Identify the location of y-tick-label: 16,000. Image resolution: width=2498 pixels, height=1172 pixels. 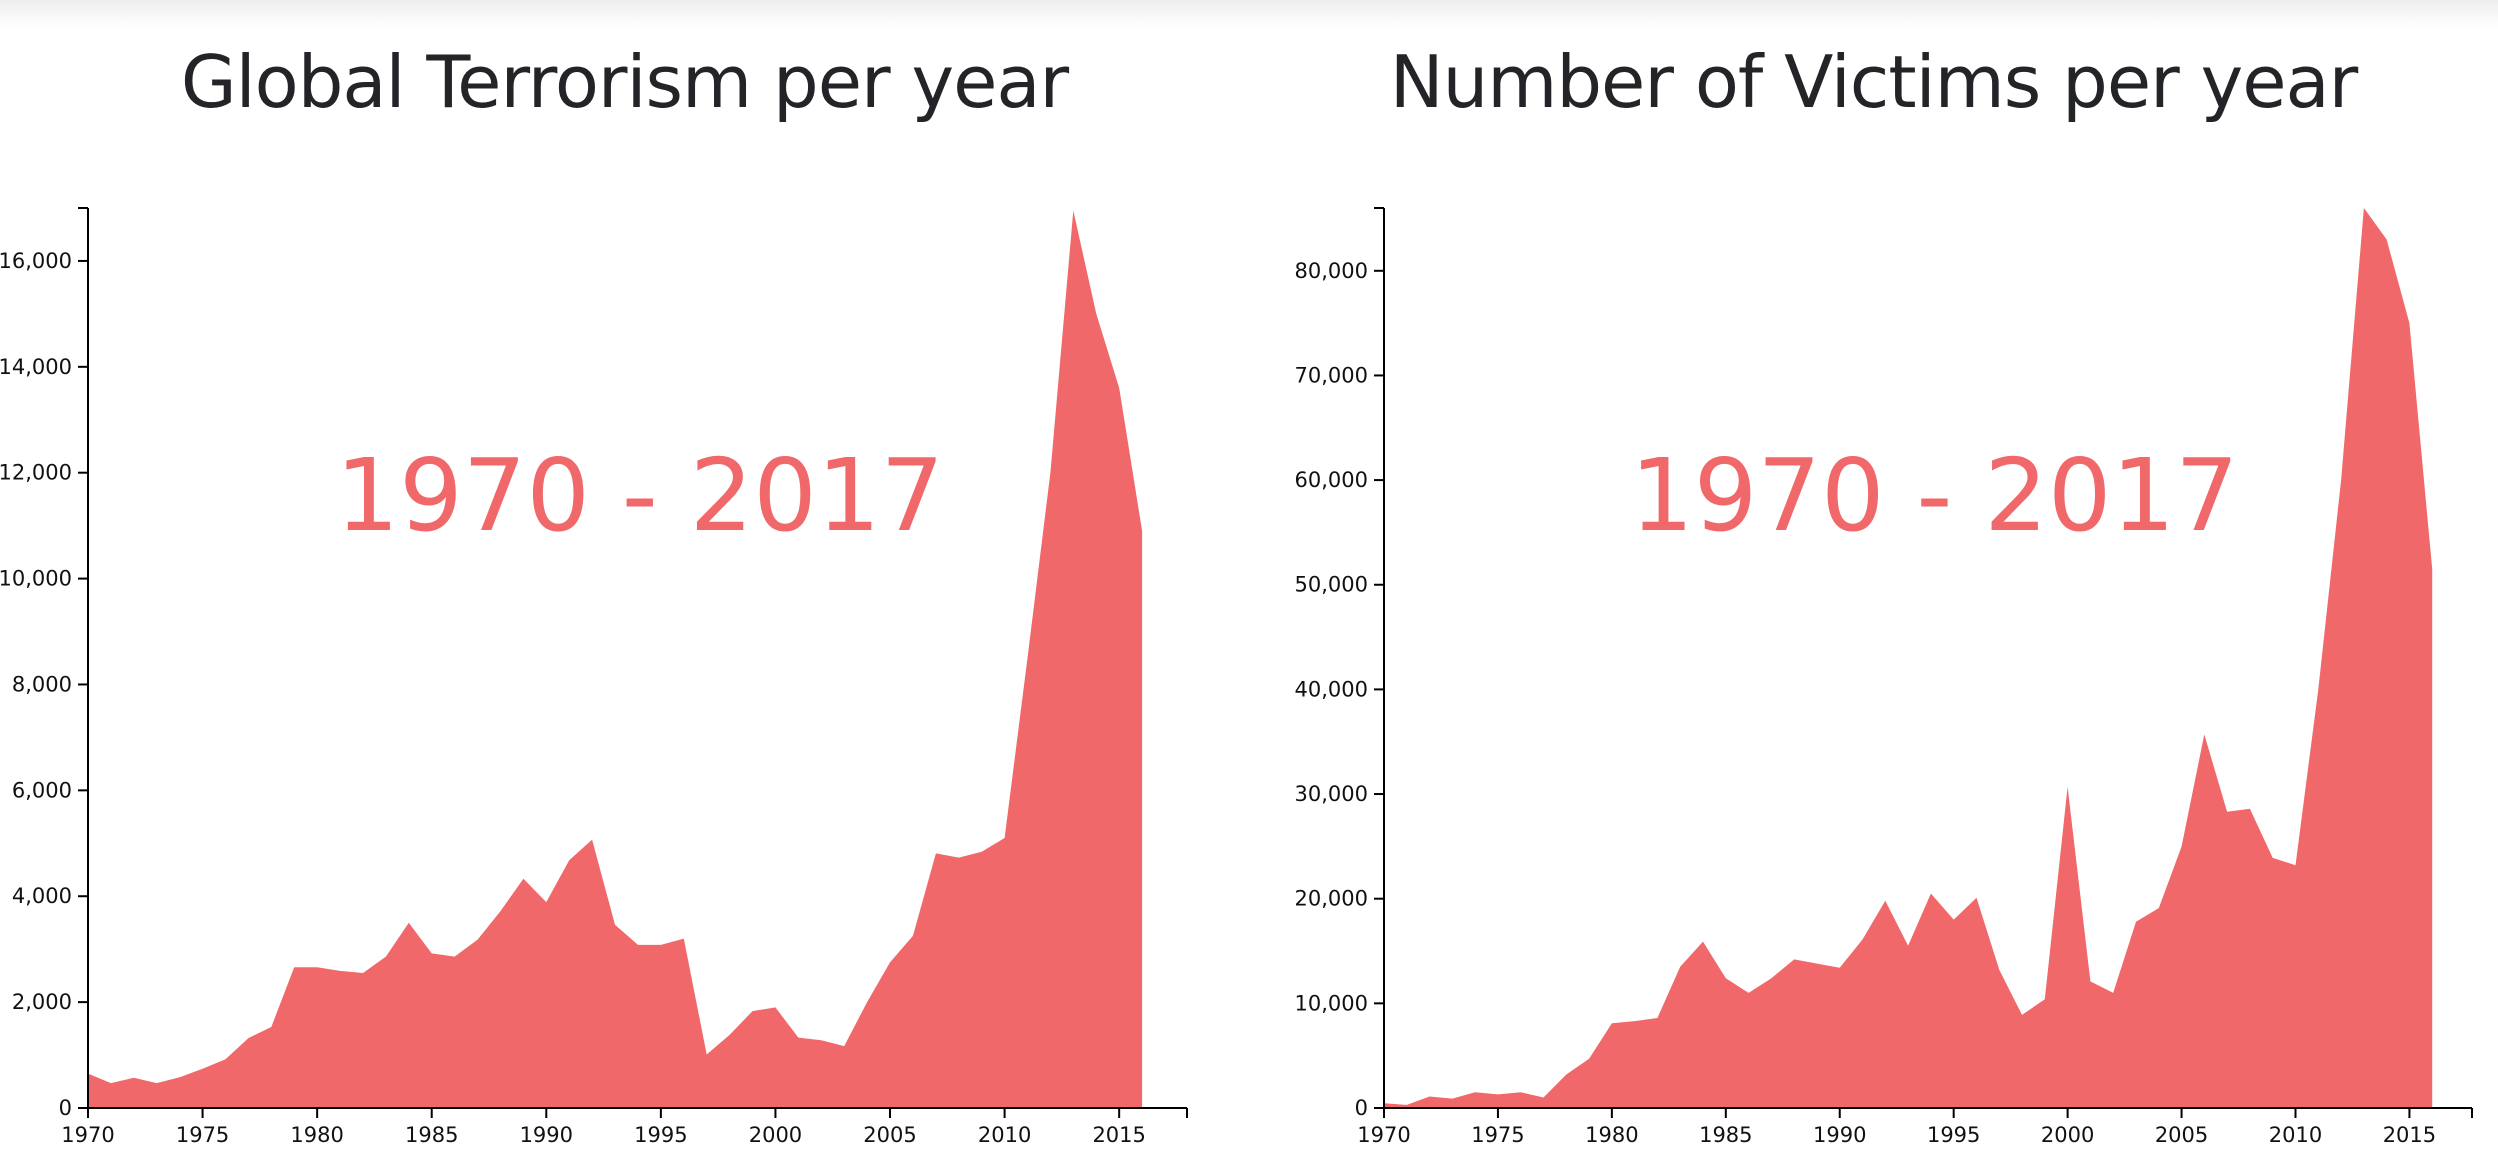
(36, 261).